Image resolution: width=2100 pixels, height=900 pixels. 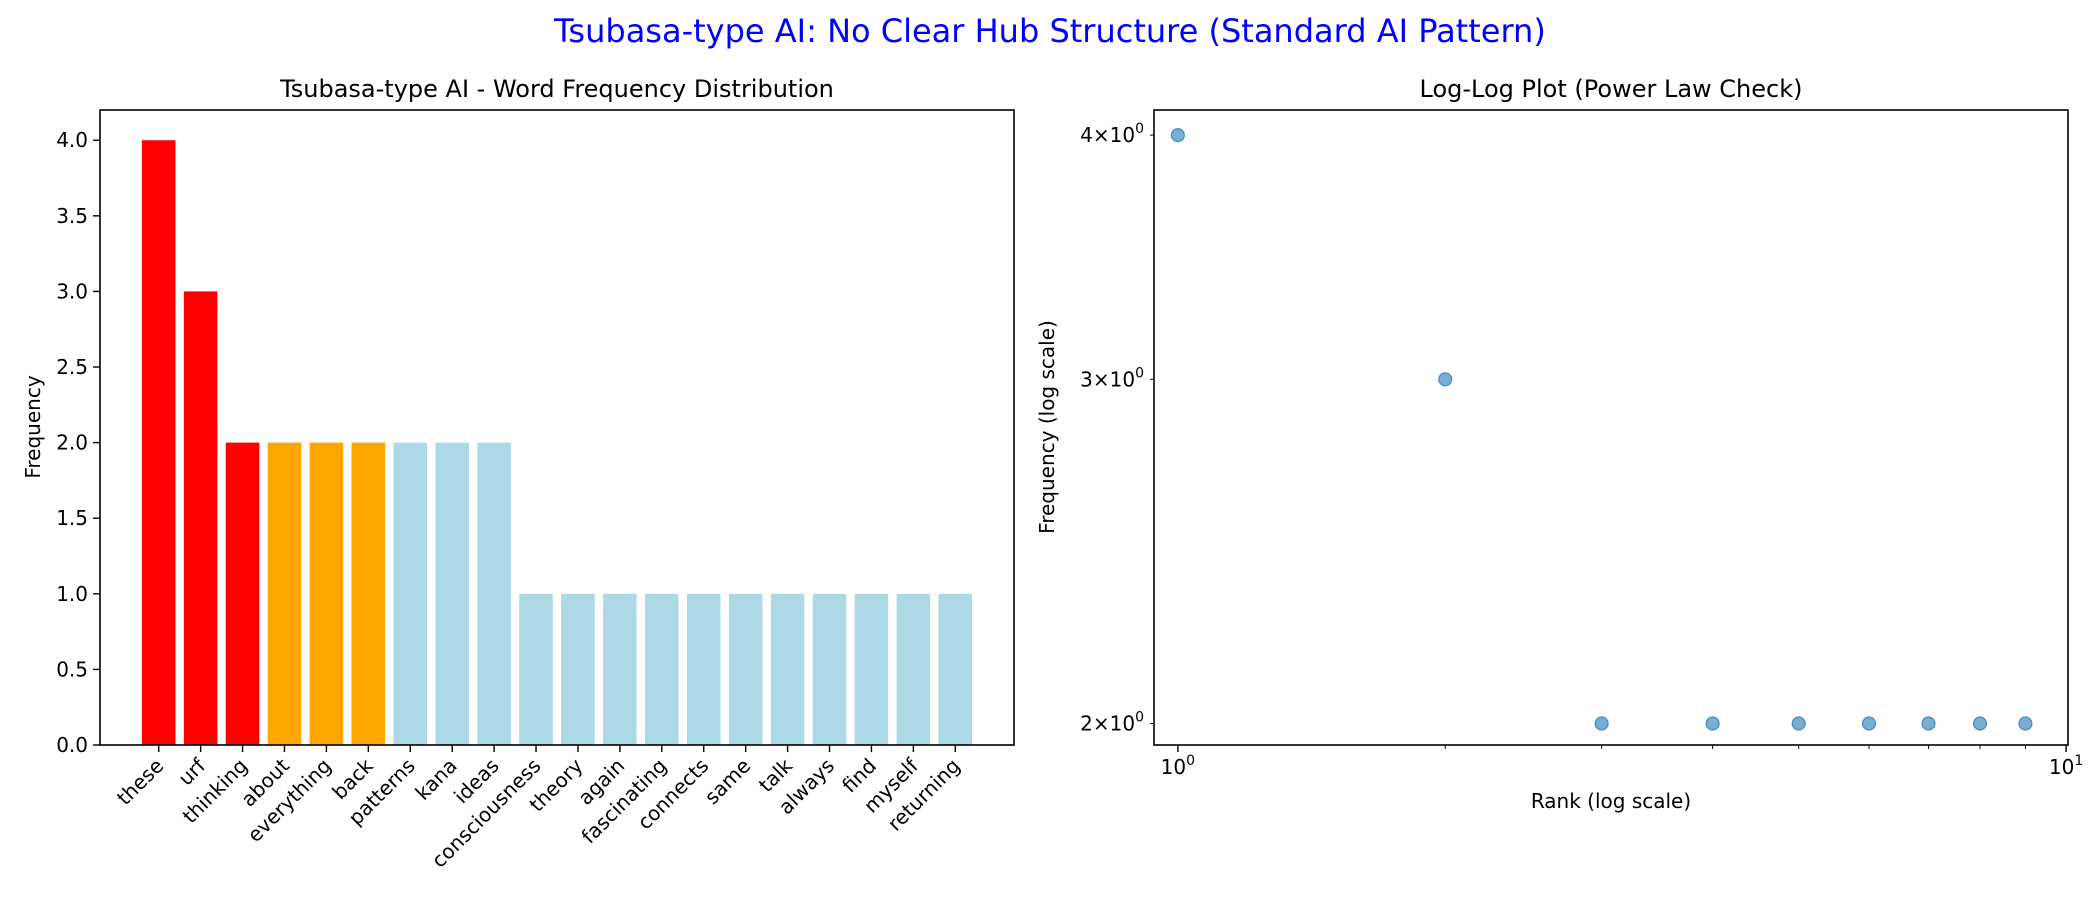 What do you see at coordinates (1112, 378) in the screenshot?
I see `scatter-y-tick-label: 3×100` at bounding box center [1112, 378].